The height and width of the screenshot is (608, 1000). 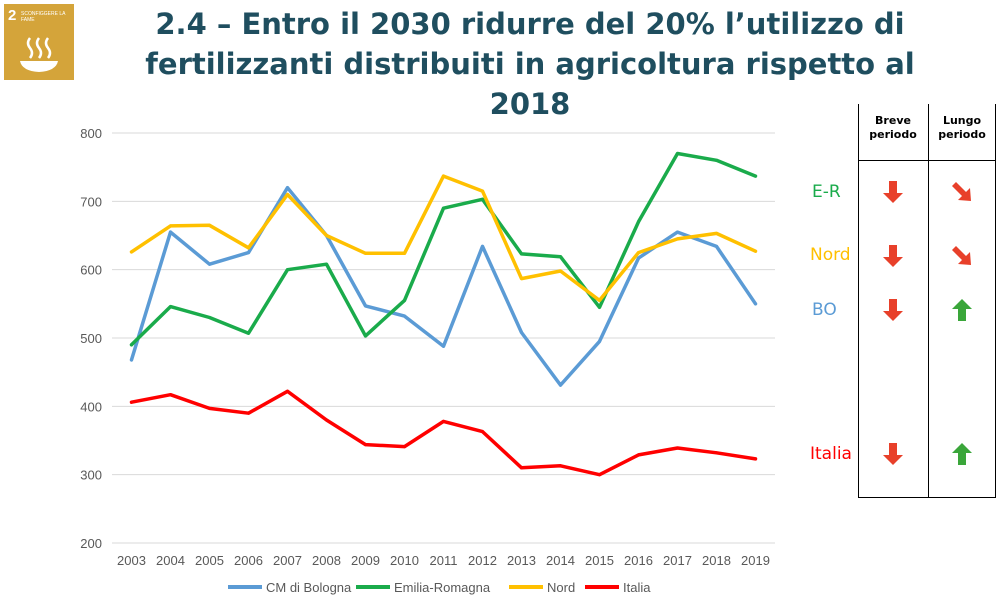 What do you see at coordinates (638, 560) in the screenshot?
I see `x-tick-label: 2016` at bounding box center [638, 560].